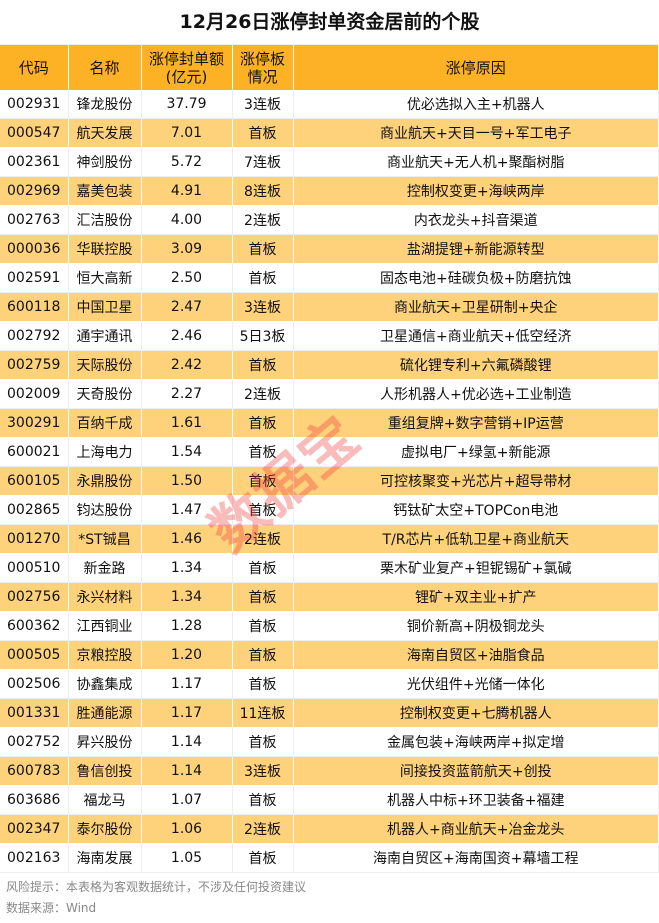  I want to click on cell-code: 001331, so click(34, 713).